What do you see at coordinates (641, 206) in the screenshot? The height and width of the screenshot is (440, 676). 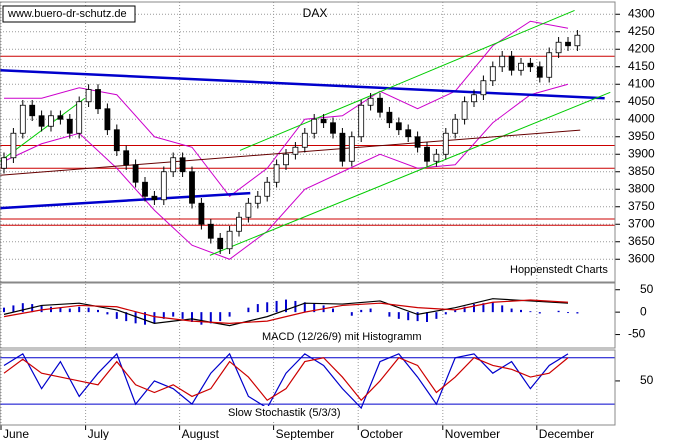 I see `y-tick-label: 3750` at bounding box center [641, 206].